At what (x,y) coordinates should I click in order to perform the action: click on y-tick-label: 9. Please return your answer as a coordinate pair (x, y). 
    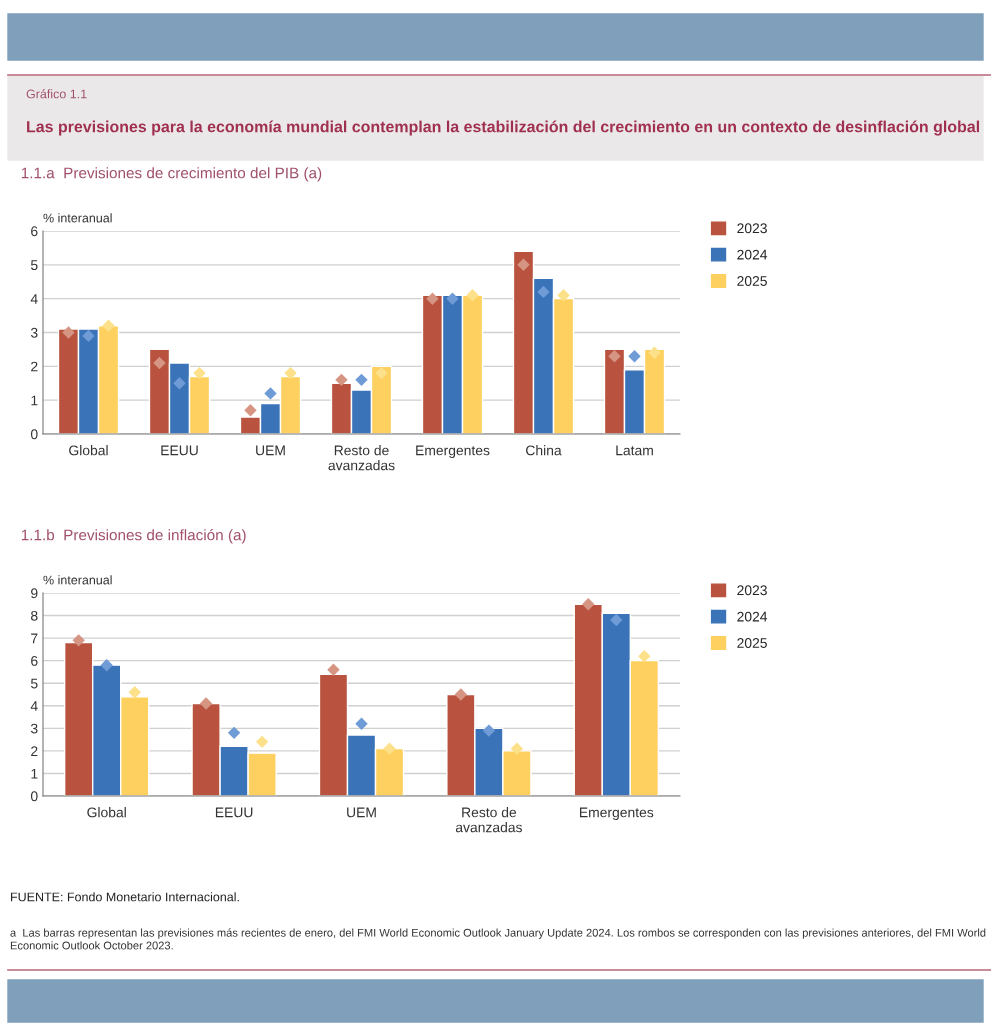
    Looking at the image, I should click on (34, 593).